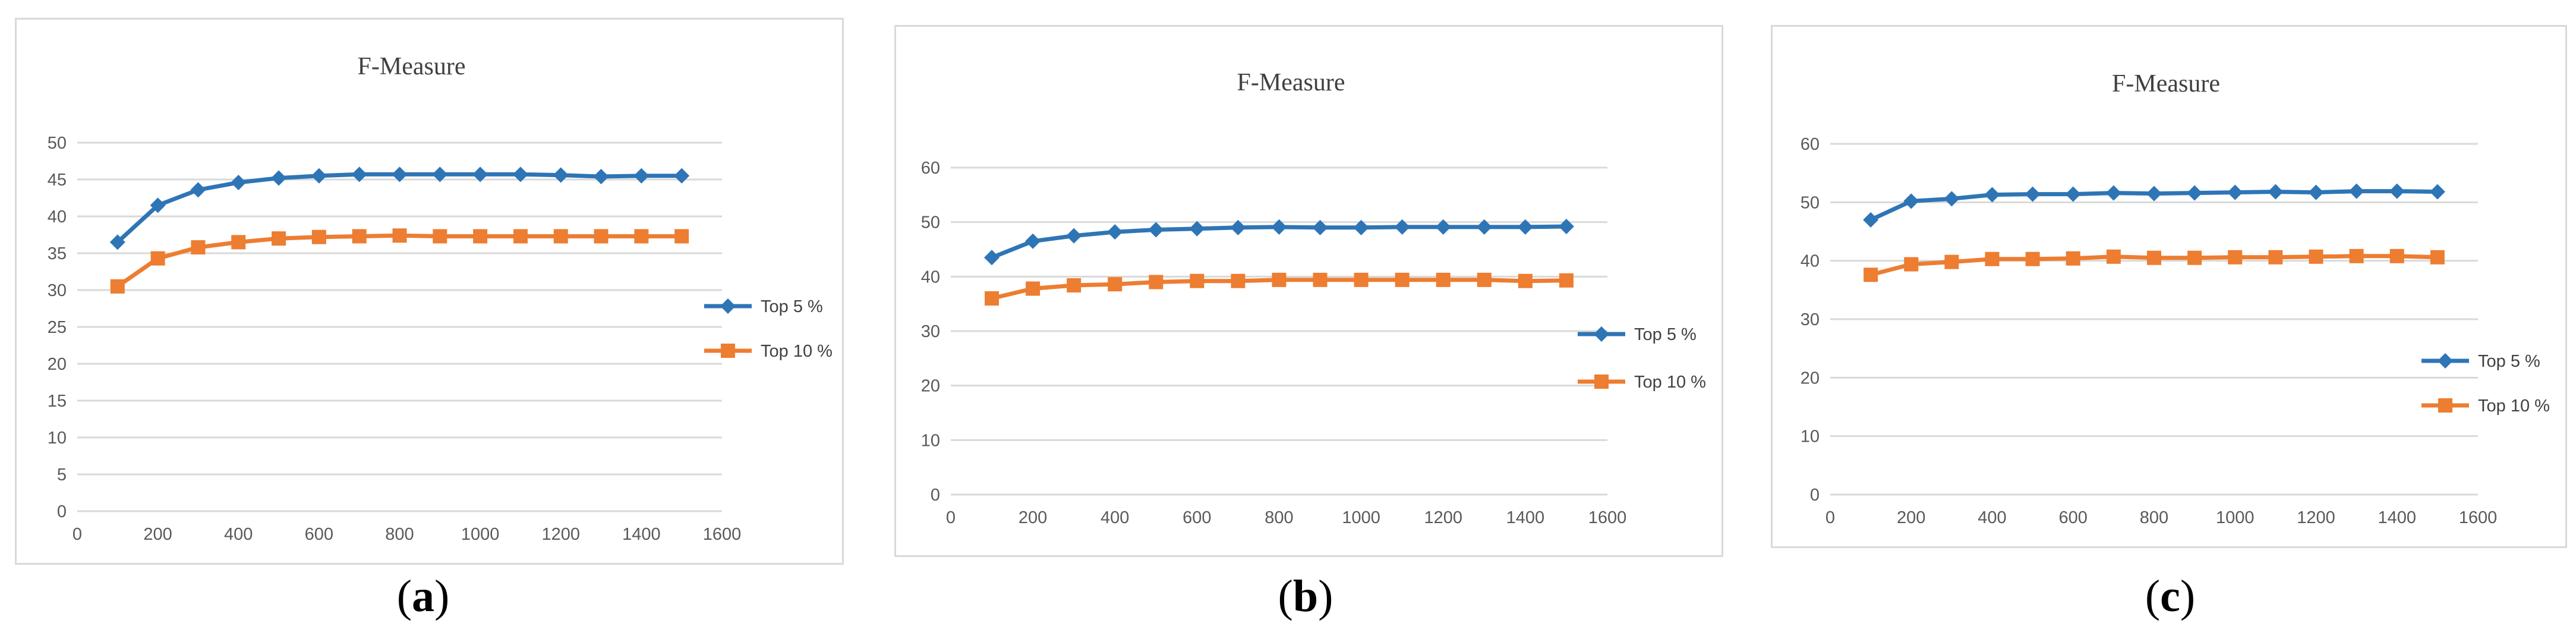 The height and width of the screenshot is (642, 2576). What do you see at coordinates (931, 386) in the screenshot?
I see `y-tick-label: 20` at bounding box center [931, 386].